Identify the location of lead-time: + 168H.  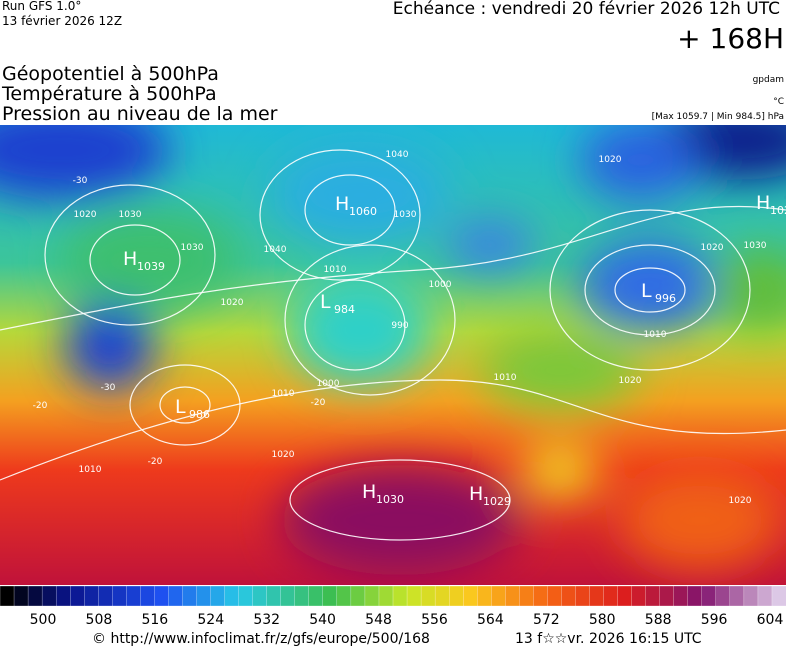
(730, 38).